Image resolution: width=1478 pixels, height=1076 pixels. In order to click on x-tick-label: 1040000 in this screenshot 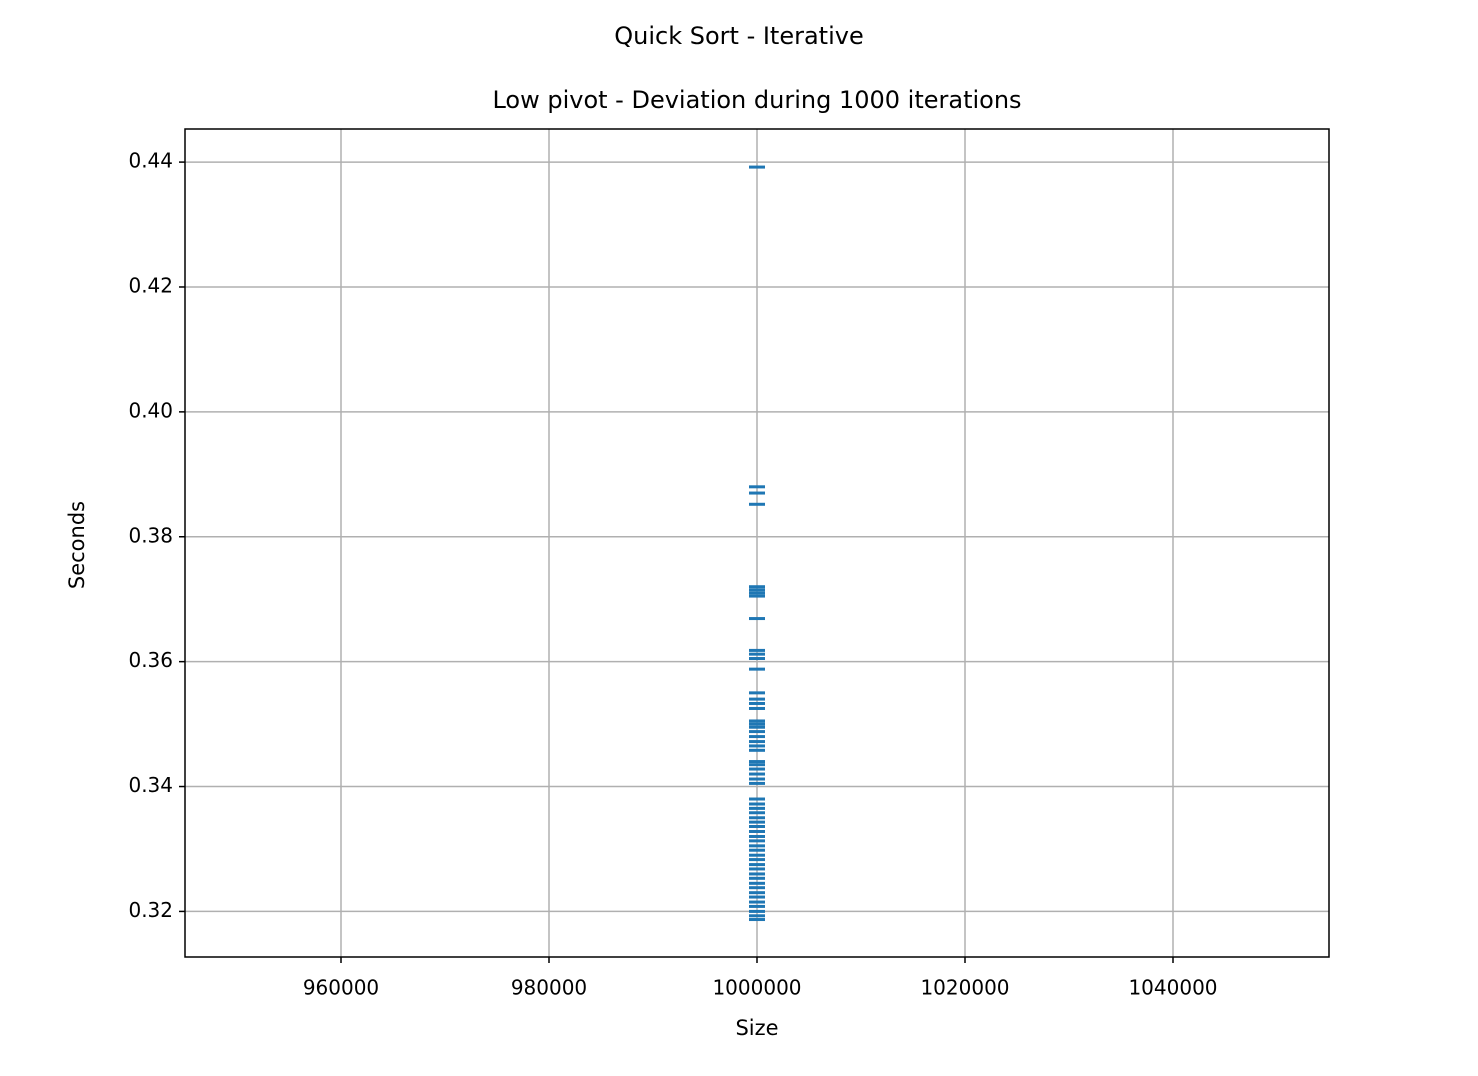, I will do `click(1172, 988)`.